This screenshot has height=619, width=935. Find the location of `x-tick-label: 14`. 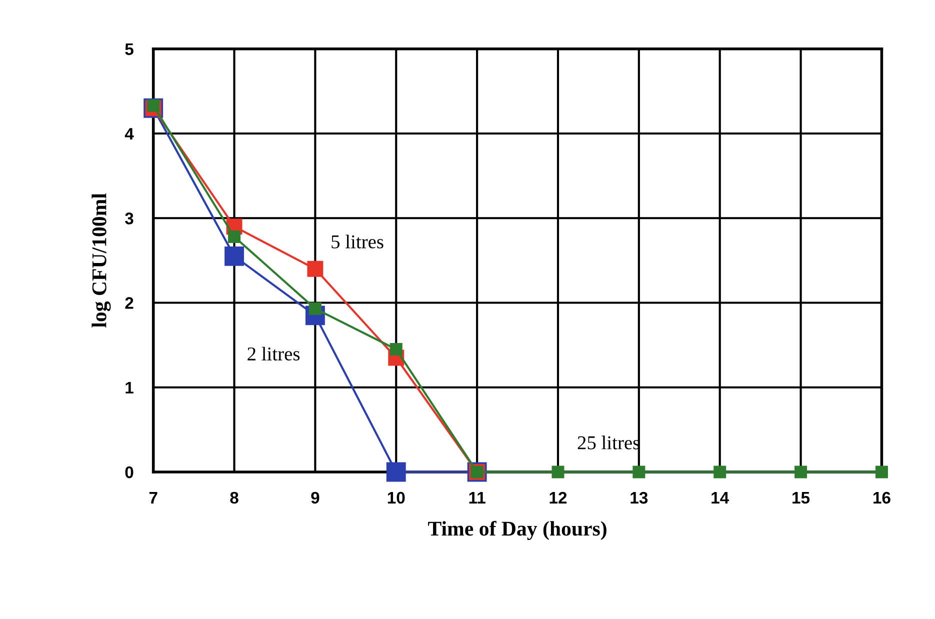

x-tick-label: 14 is located at coordinates (721, 498).